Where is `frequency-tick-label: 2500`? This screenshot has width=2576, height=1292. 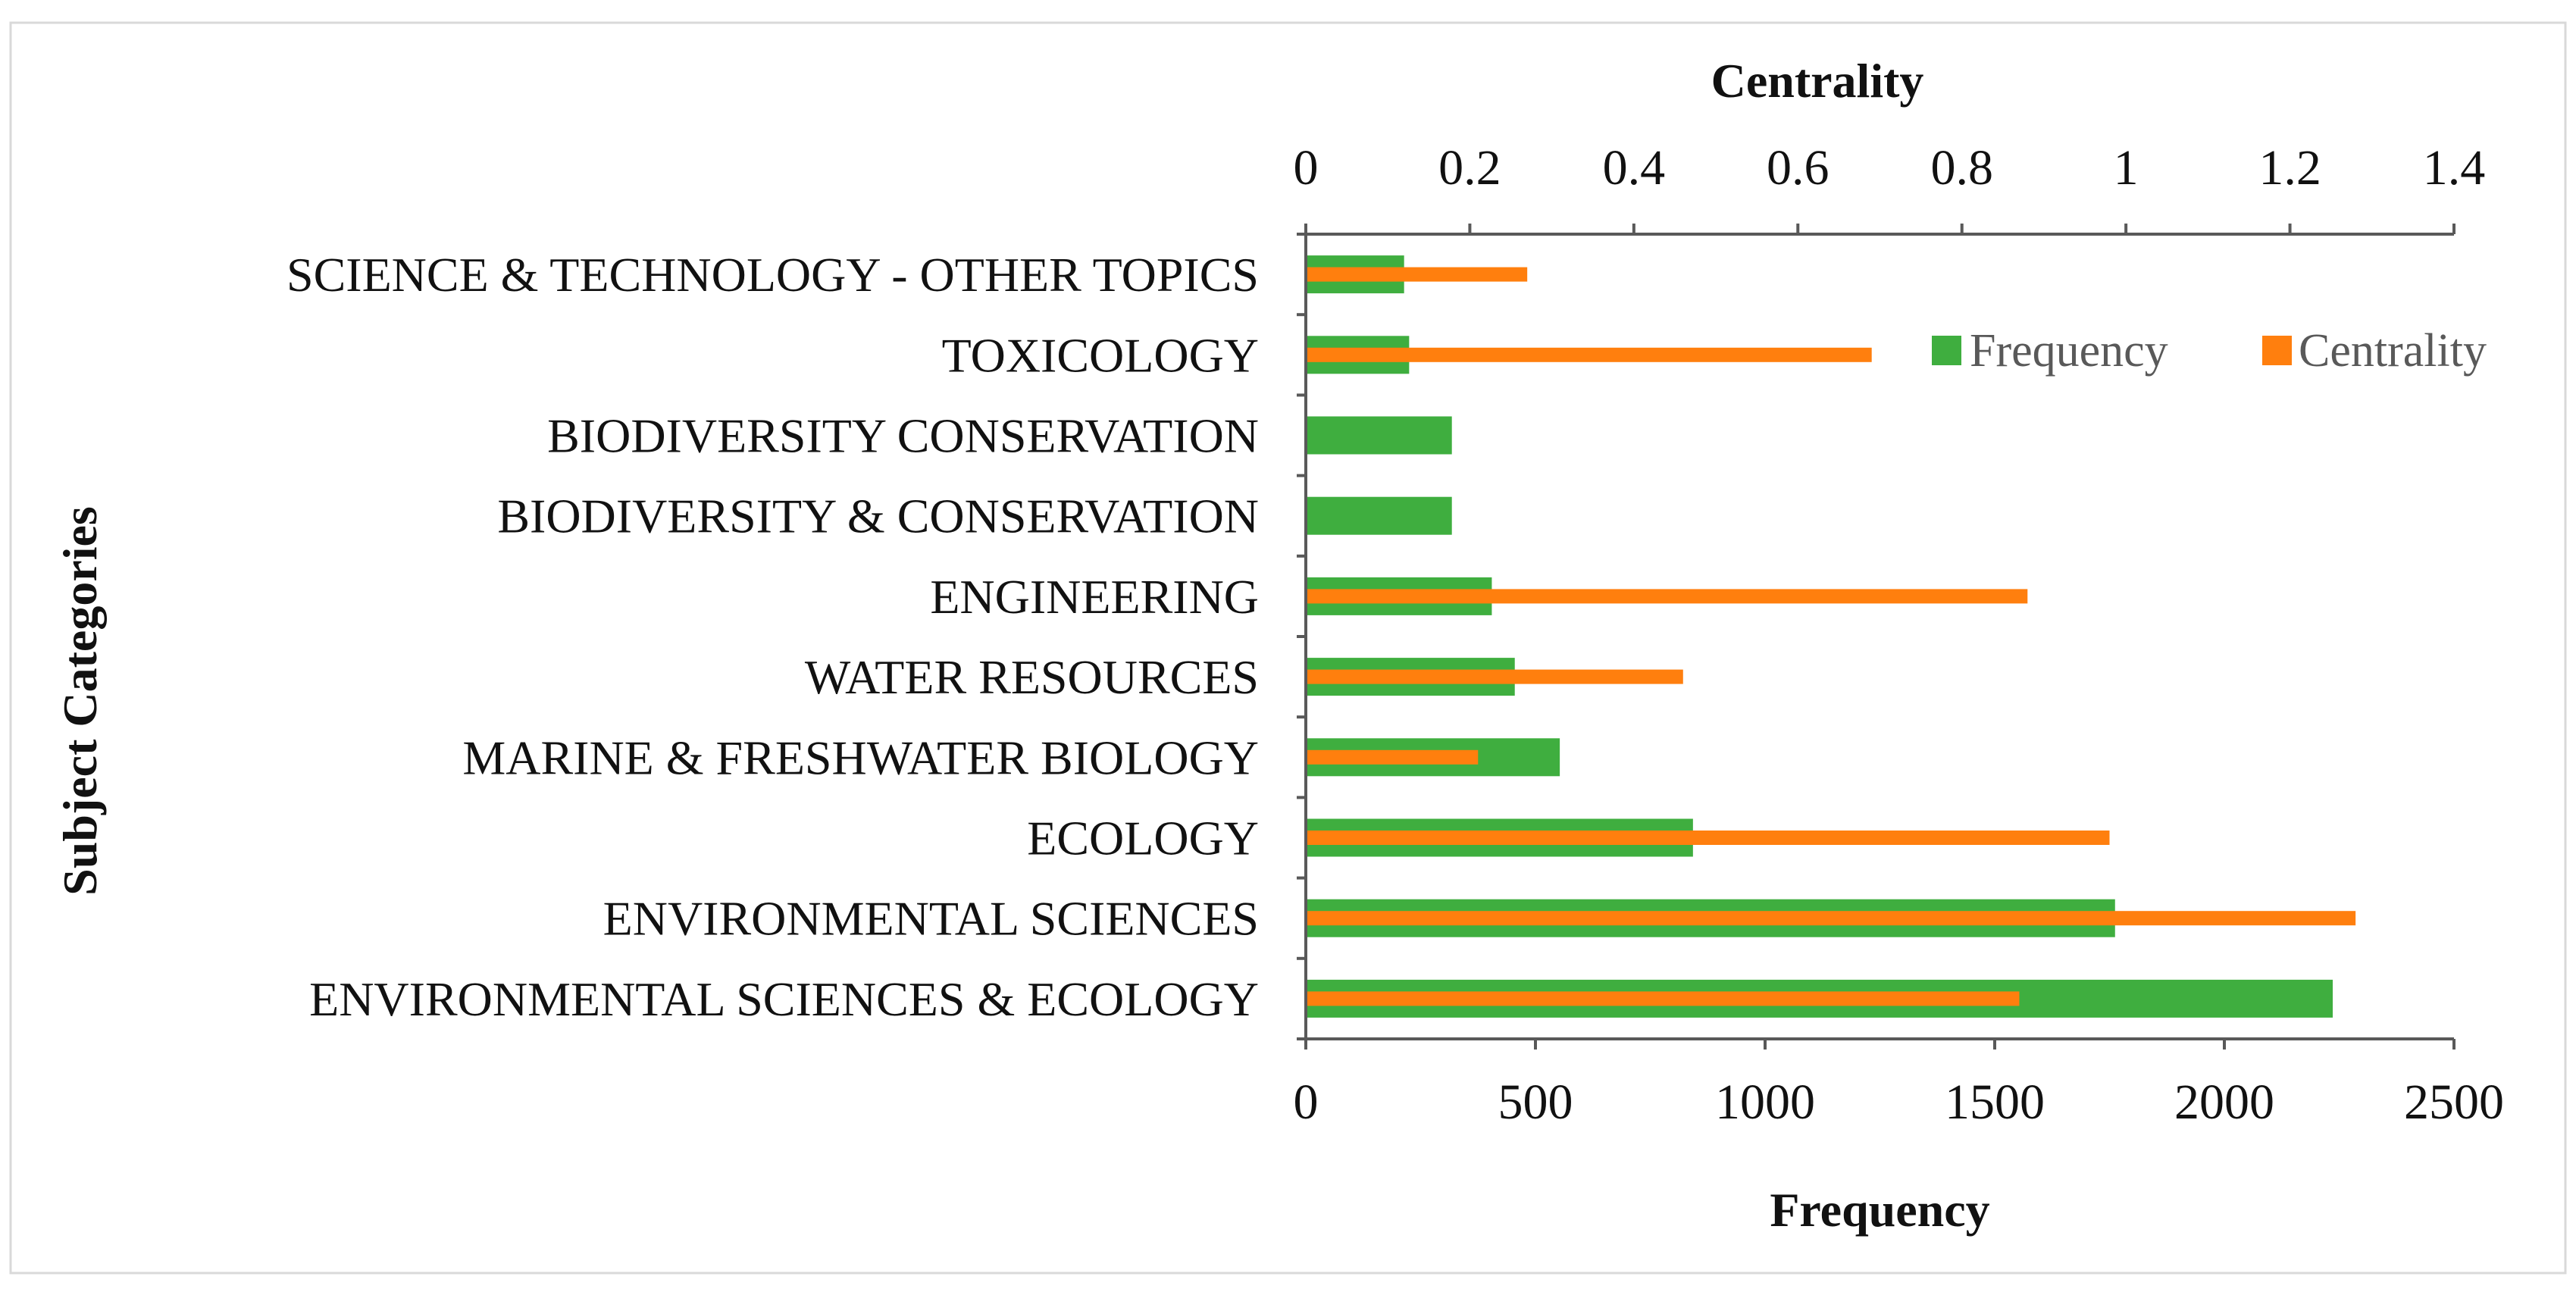
frequency-tick-label: 2500 is located at coordinates (2454, 1102).